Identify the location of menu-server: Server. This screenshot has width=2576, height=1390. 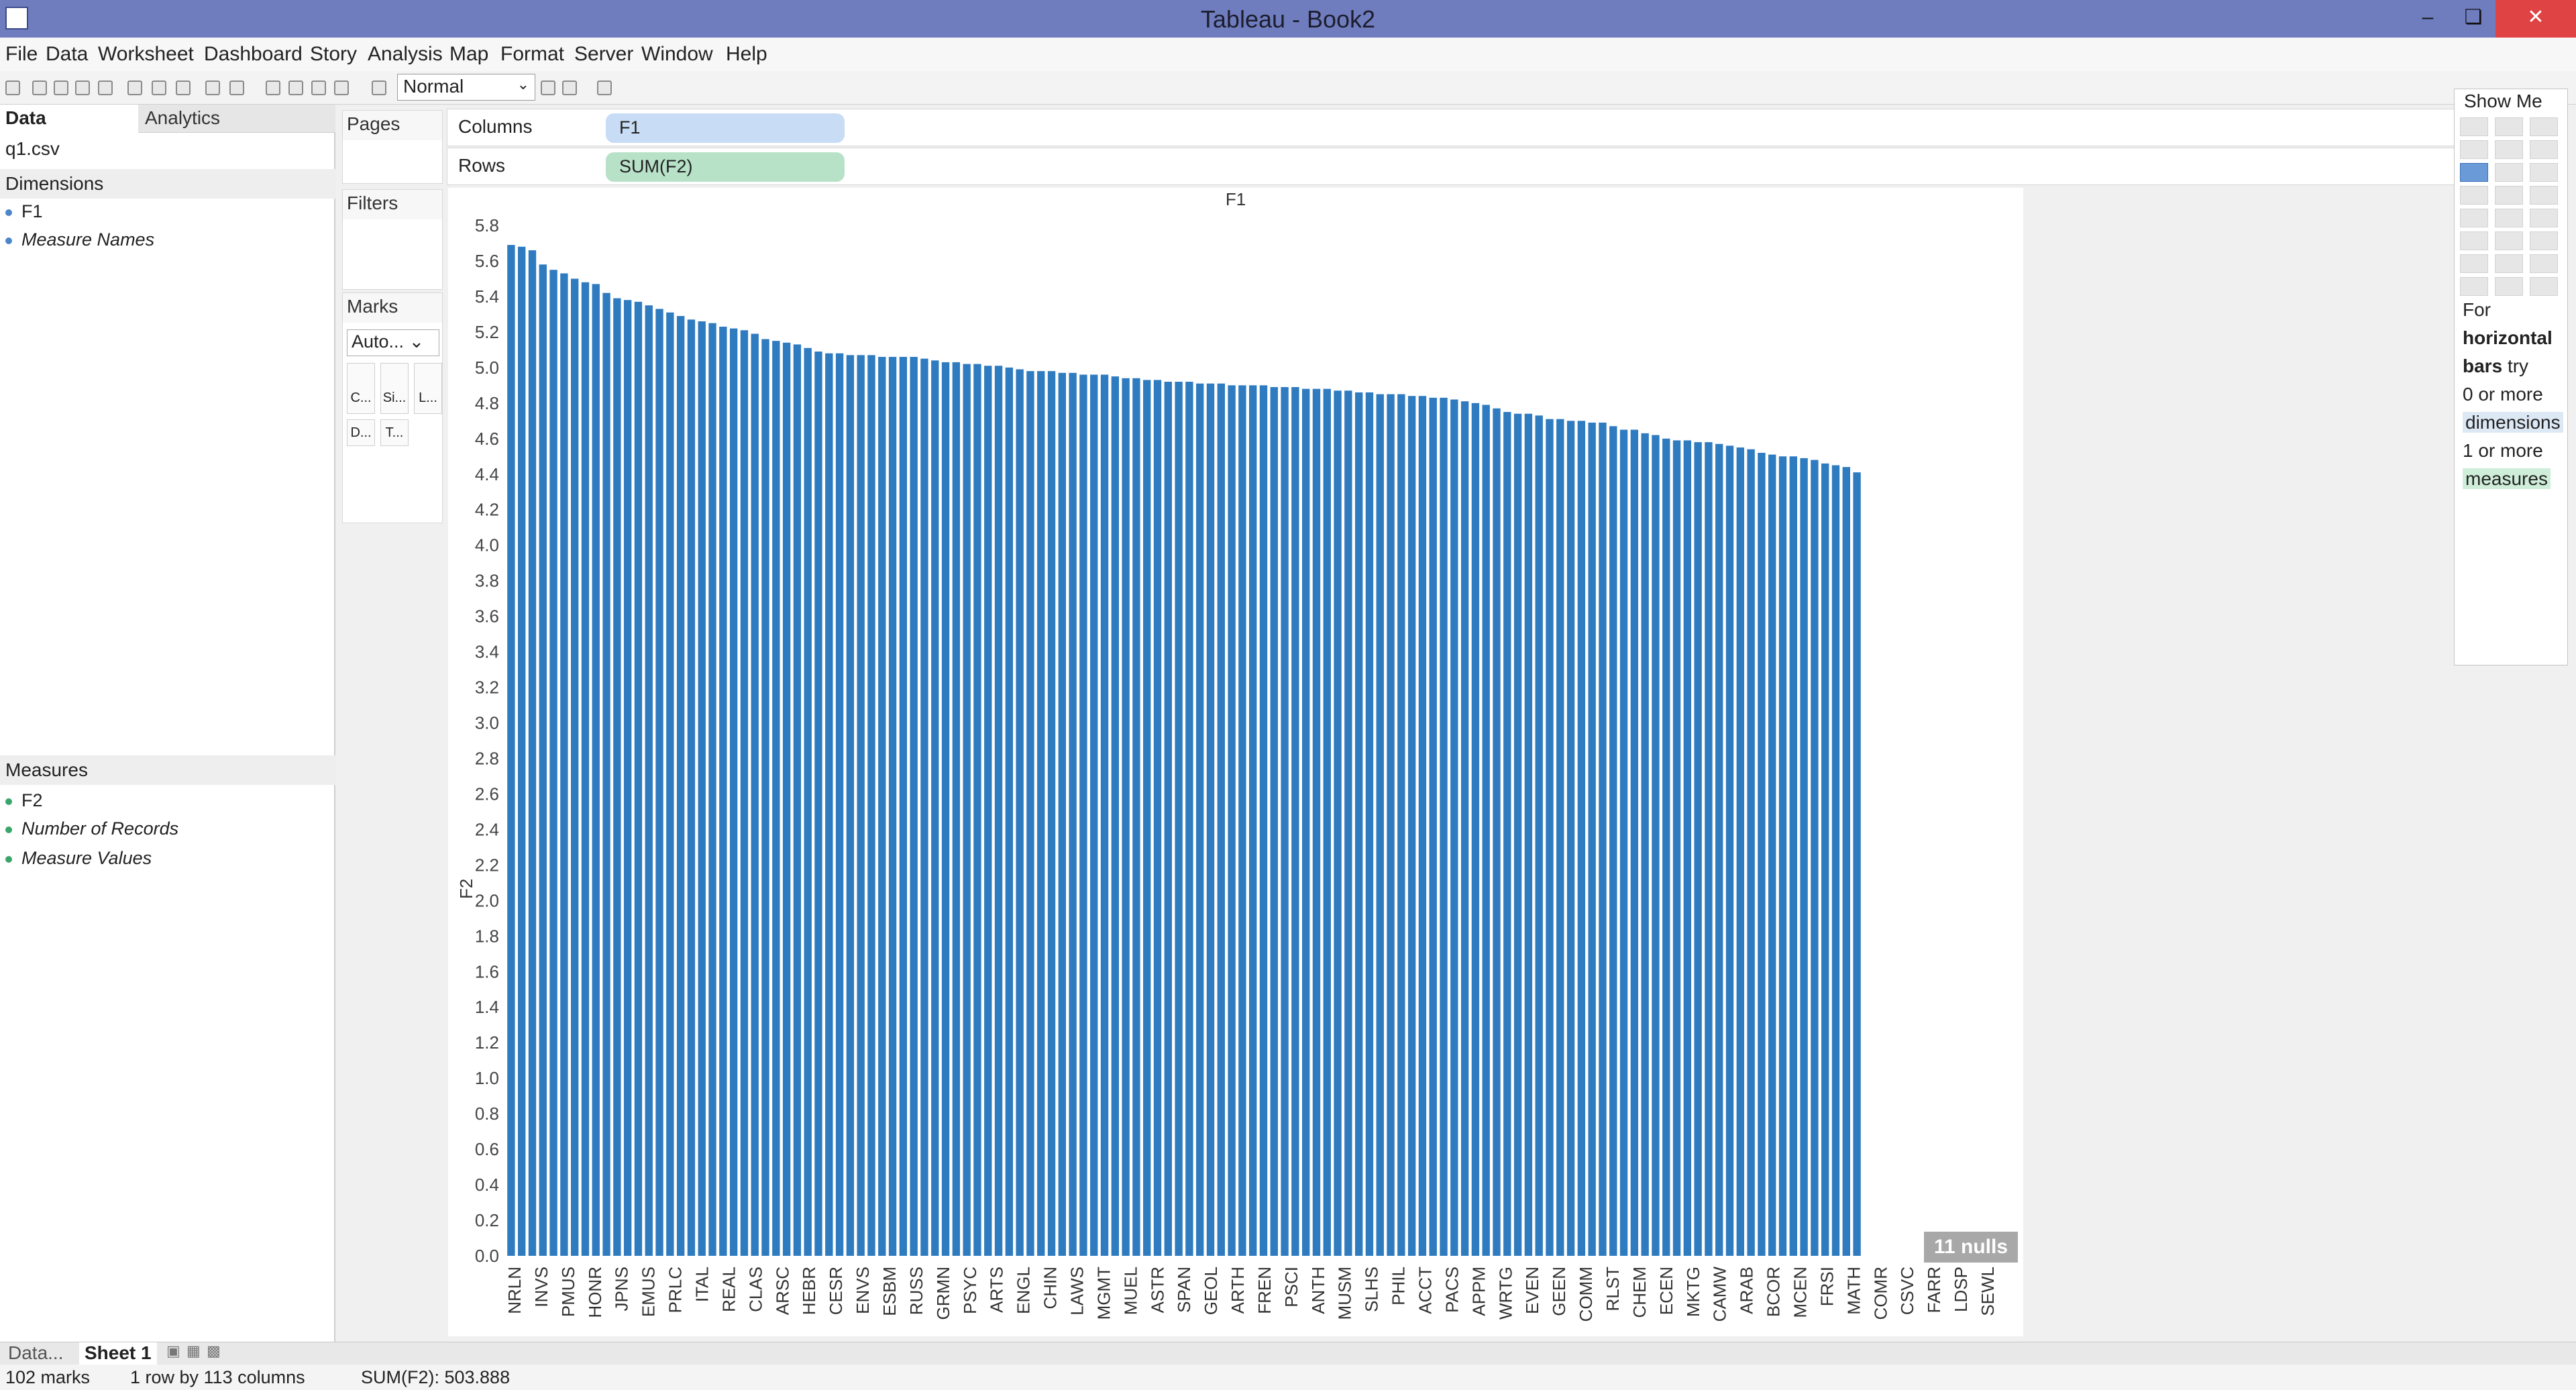
(603, 55).